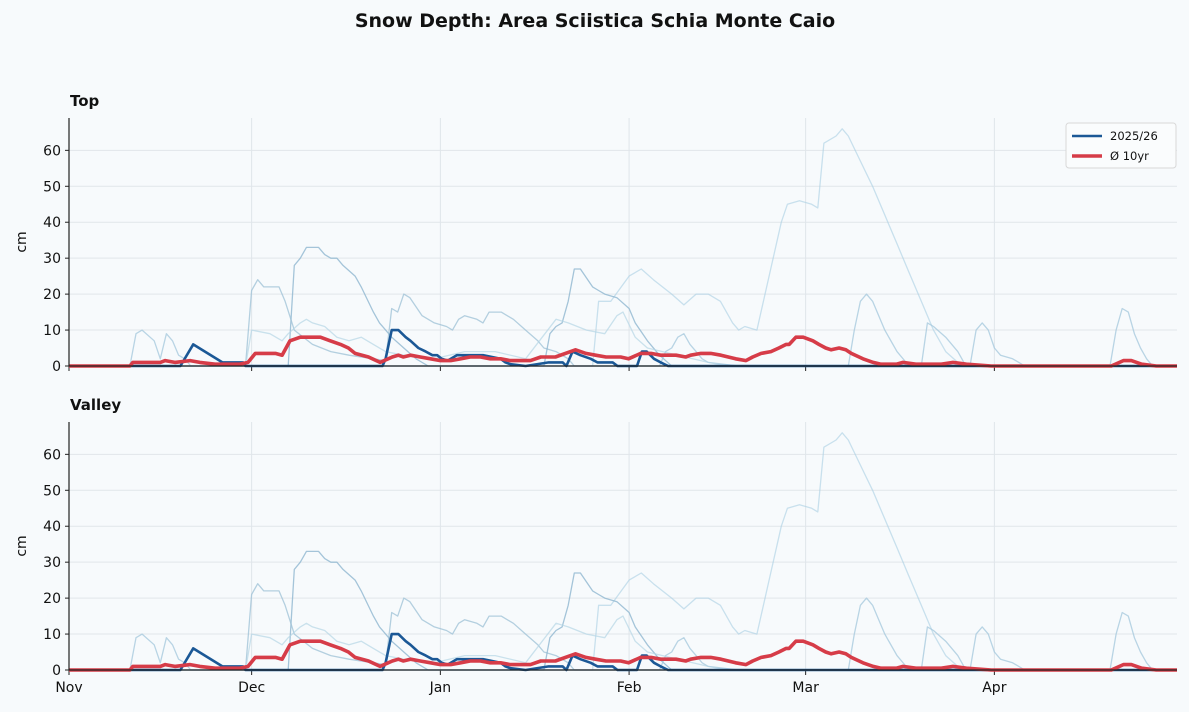 The image size is (1189, 712). I want to click on x-tick-label: Mar, so click(805, 688).